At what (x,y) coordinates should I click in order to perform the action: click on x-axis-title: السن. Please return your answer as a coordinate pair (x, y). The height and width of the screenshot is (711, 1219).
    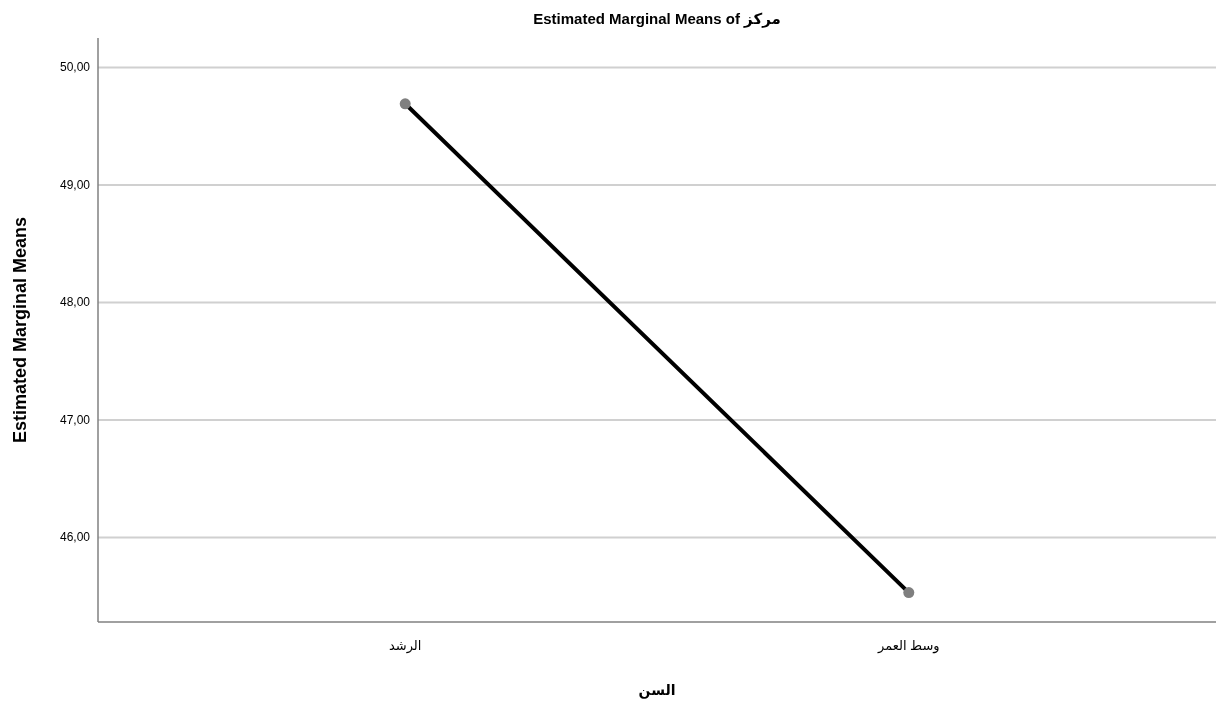
    Looking at the image, I should click on (657, 690).